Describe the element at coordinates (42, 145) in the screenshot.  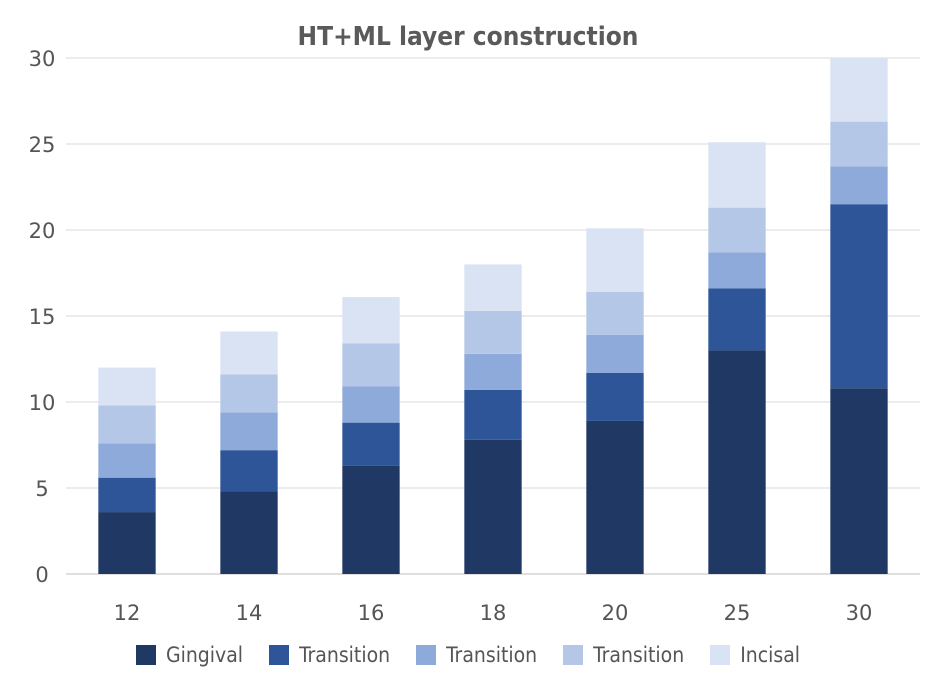
I see `y-tick-label: 25` at that location.